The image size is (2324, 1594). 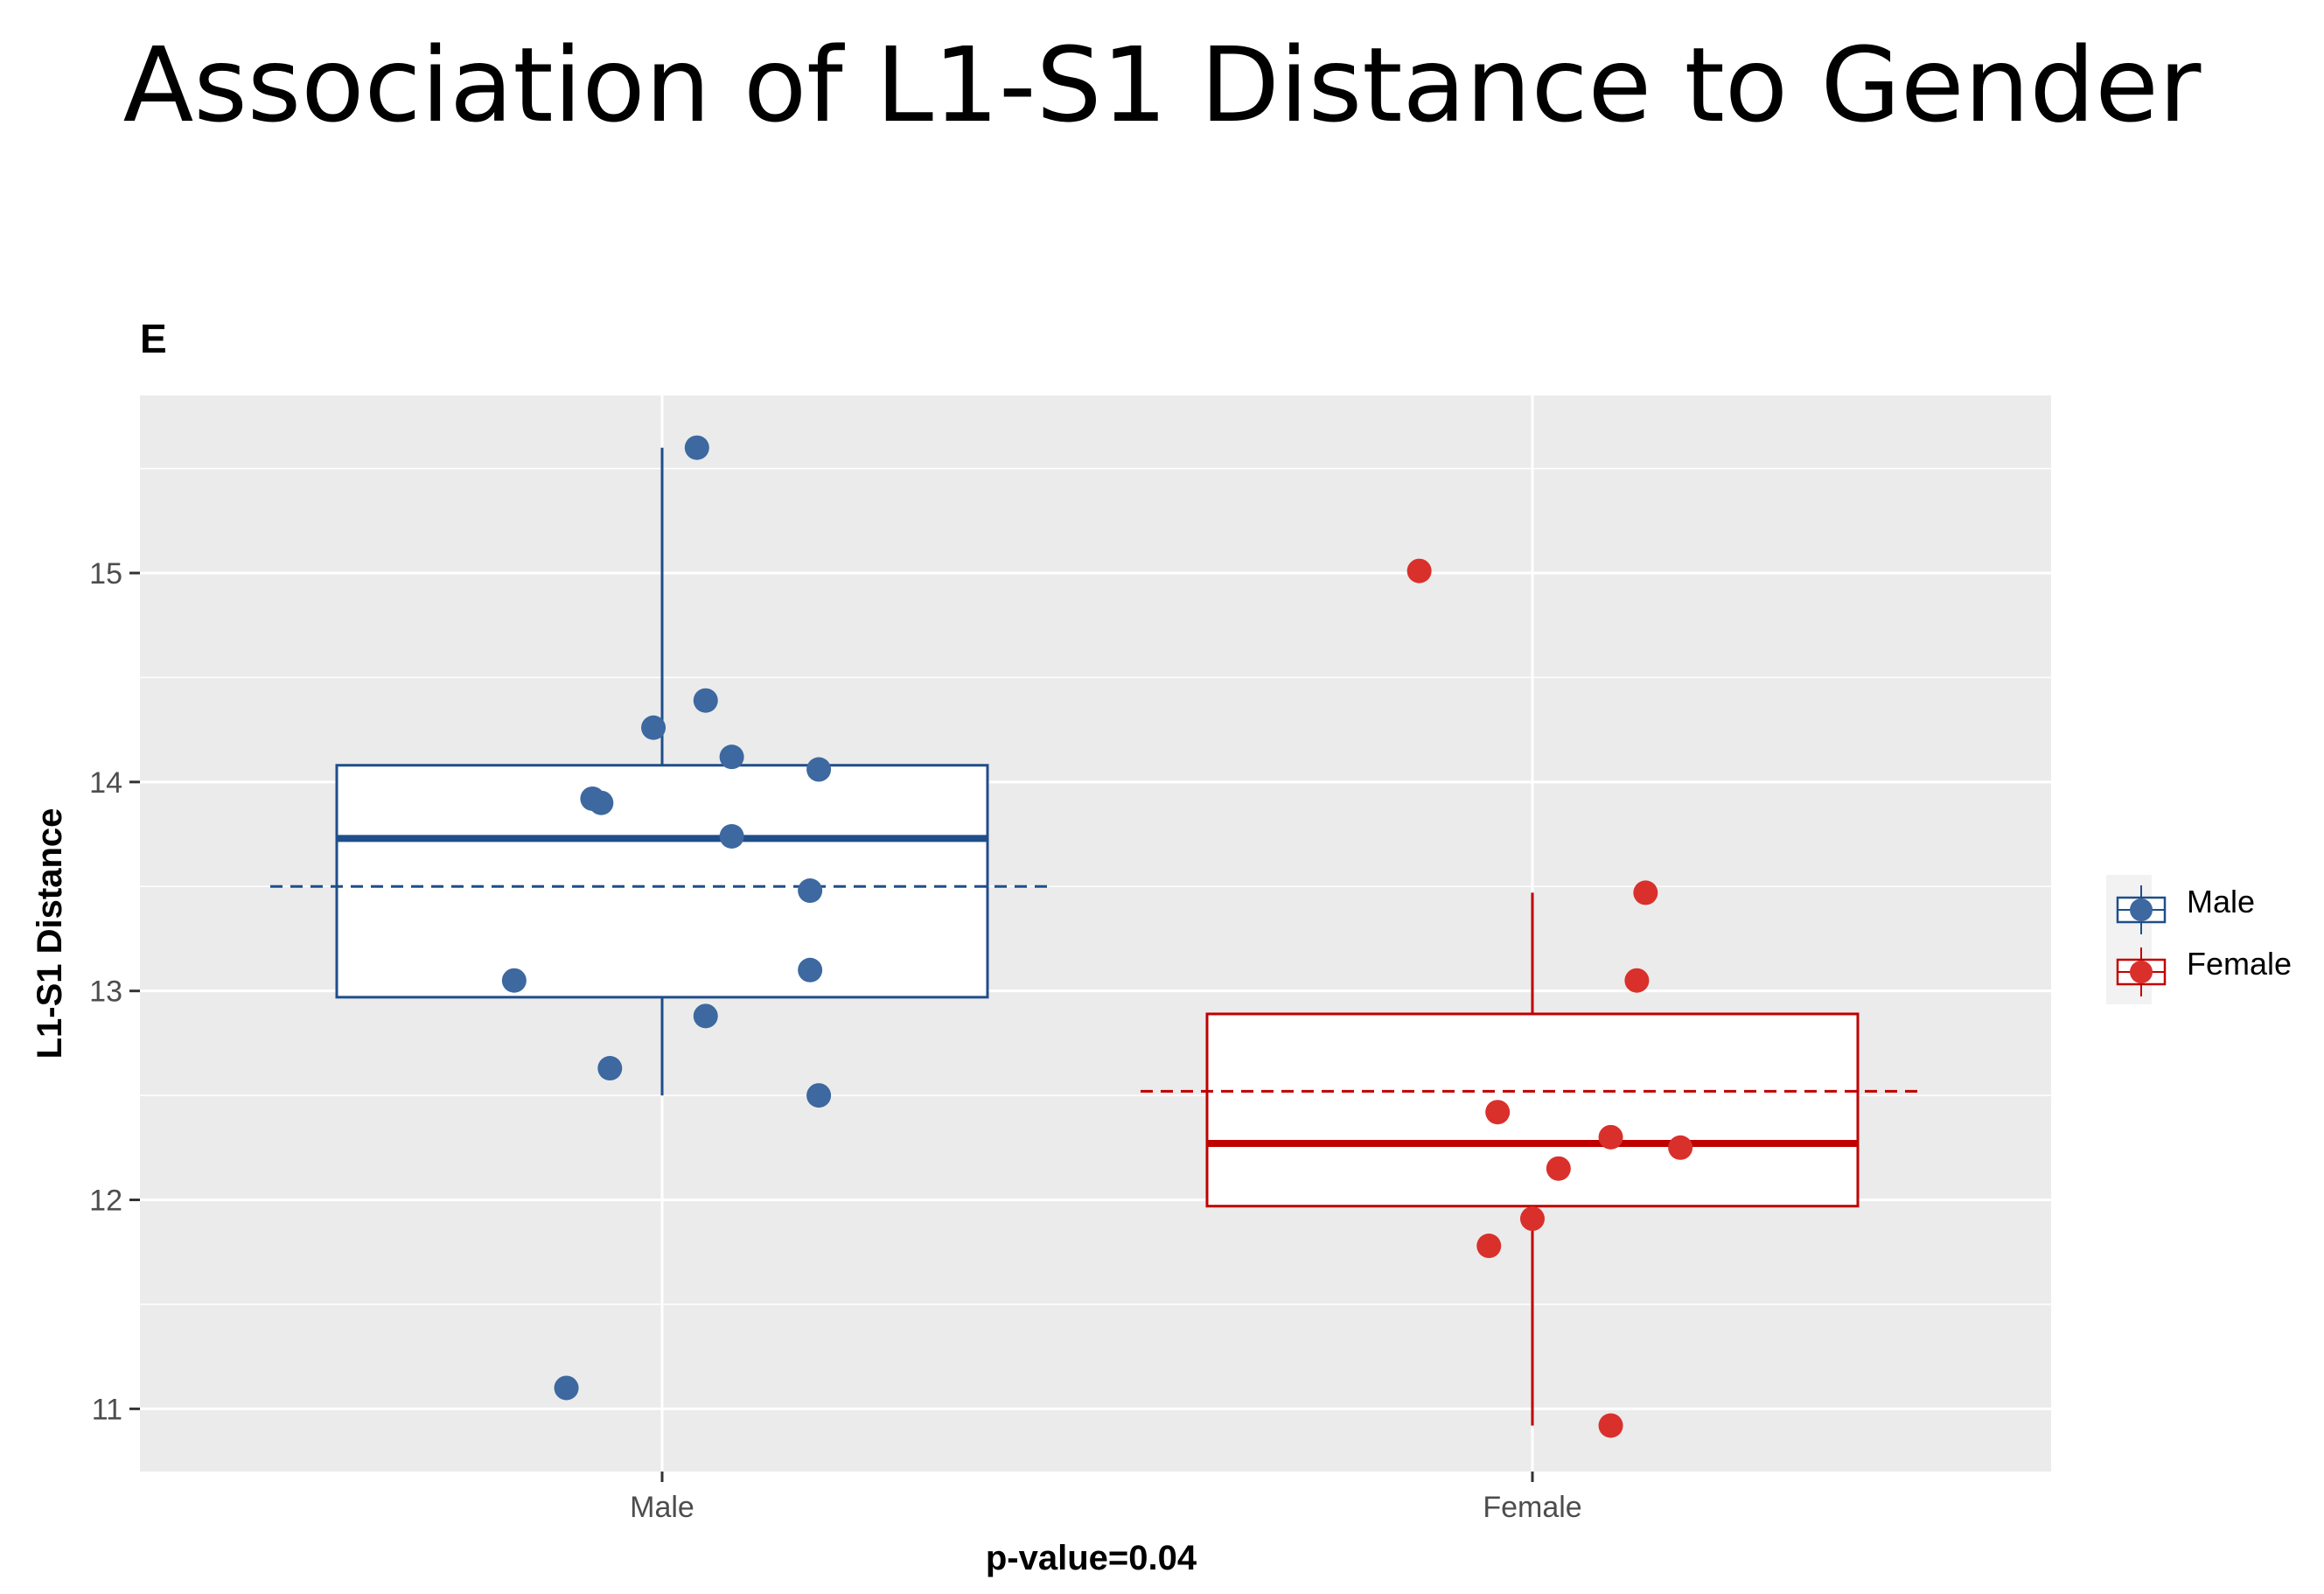 I want to click on y-axis-title: L1-S1 Distance, so click(x=50, y=933).